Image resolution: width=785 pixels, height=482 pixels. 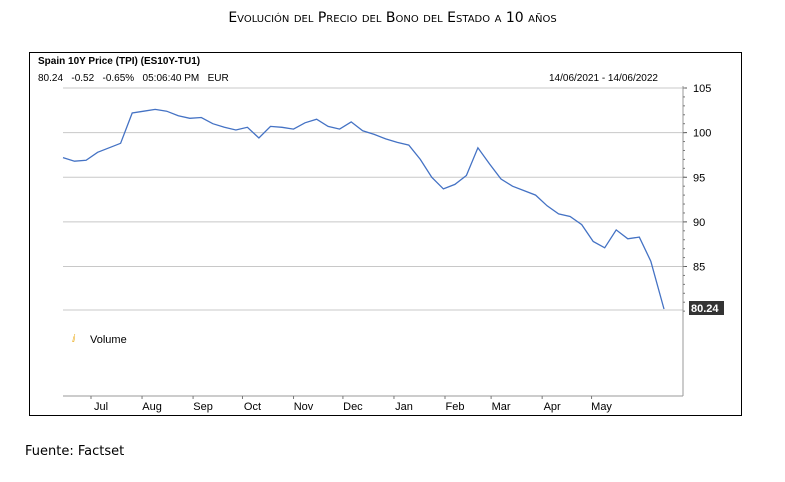 I want to click on bar-icon: ⅈ, so click(x=74, y=339).